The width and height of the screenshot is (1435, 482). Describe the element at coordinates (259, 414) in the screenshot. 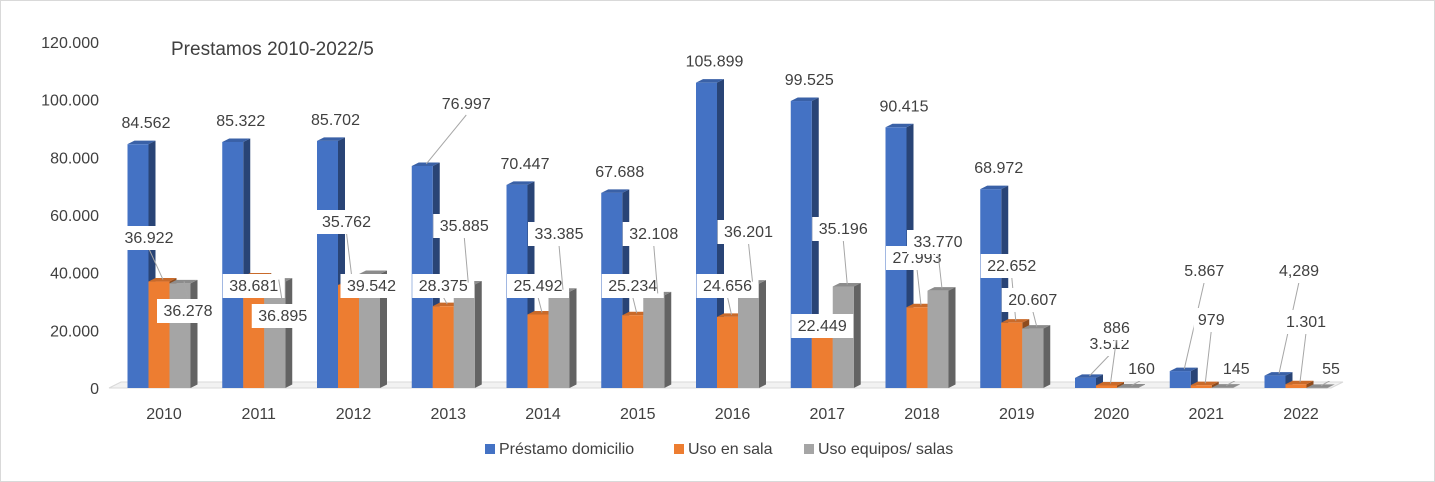

I see `x-tick-label: 2011` at that location.